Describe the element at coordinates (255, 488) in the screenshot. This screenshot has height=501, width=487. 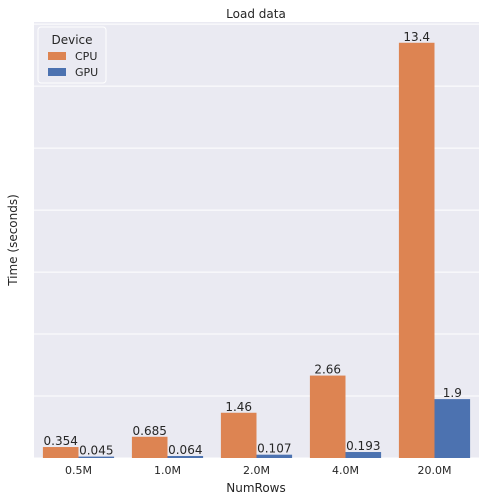
I see `x-axis-label: NumRows` at that location.